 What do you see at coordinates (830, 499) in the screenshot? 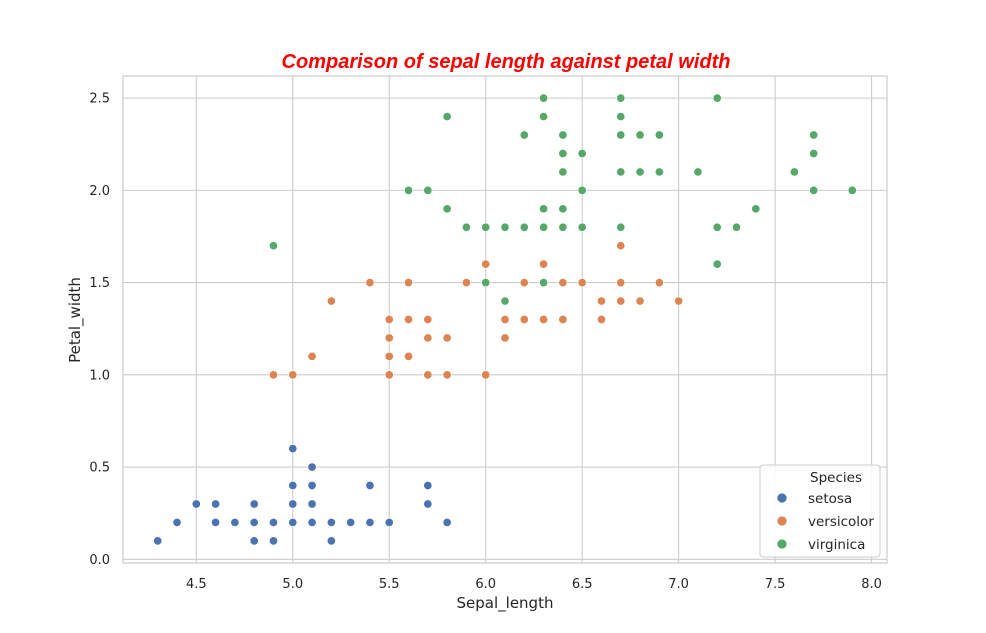
I see `legend-label-setosa: setosa` at bounding box center [830, 499].